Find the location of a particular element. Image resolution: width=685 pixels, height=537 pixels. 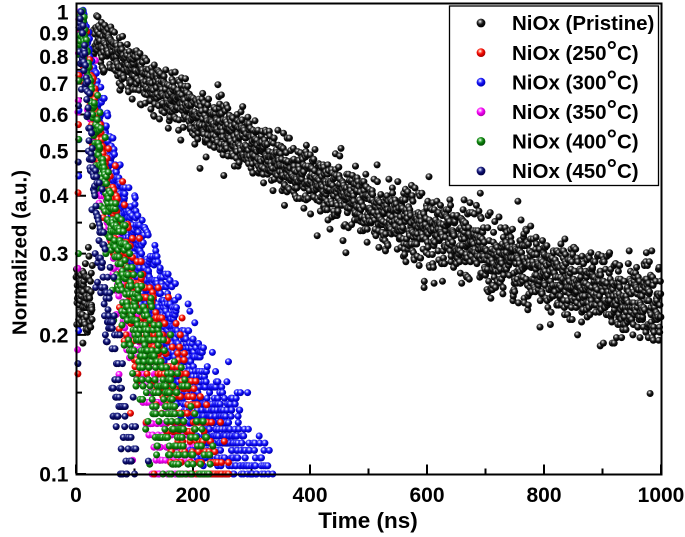

svg-text: 800 is located at coordinates (543, 495).